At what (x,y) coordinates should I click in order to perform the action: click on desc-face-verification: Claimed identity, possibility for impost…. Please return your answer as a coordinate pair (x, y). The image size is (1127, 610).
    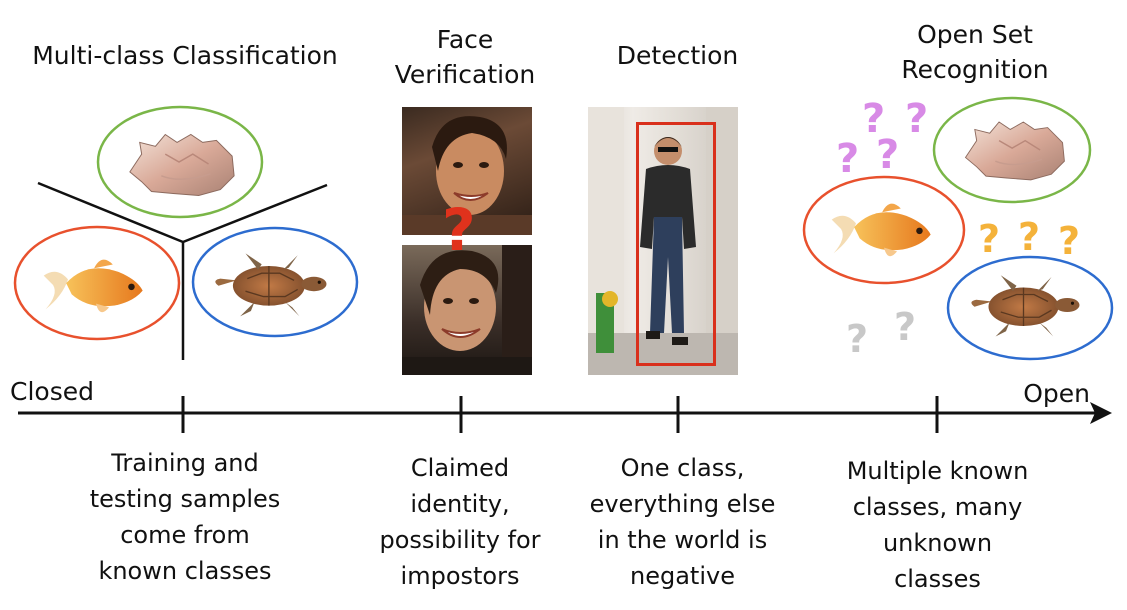
    Looking at the image, I should click on (460, 522).